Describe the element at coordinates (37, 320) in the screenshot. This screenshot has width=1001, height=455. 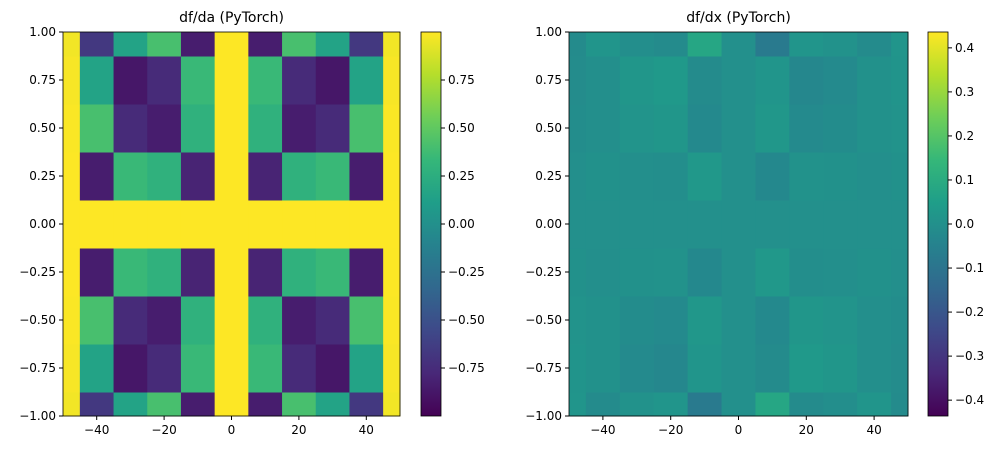
I see `y-tick-label: −0.50` at that location.